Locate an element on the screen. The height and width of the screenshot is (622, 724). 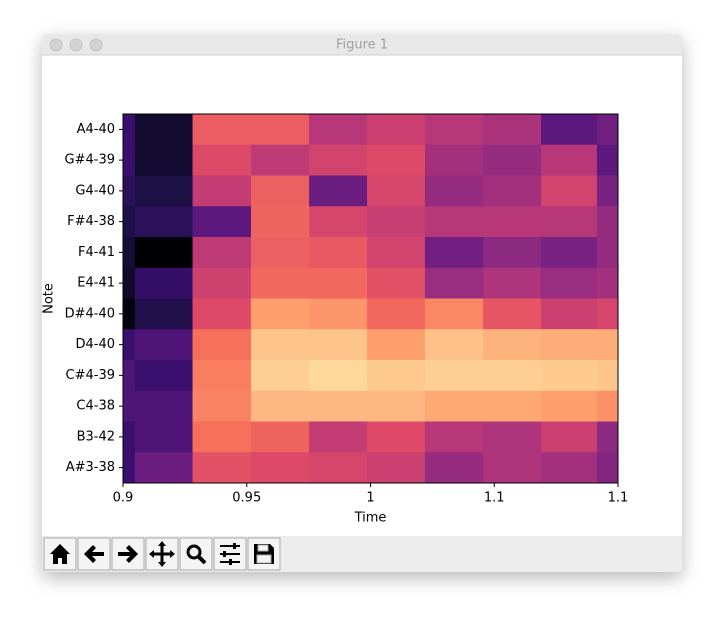
y-tick-label: E4-41 is located at coordinates (96, 283).